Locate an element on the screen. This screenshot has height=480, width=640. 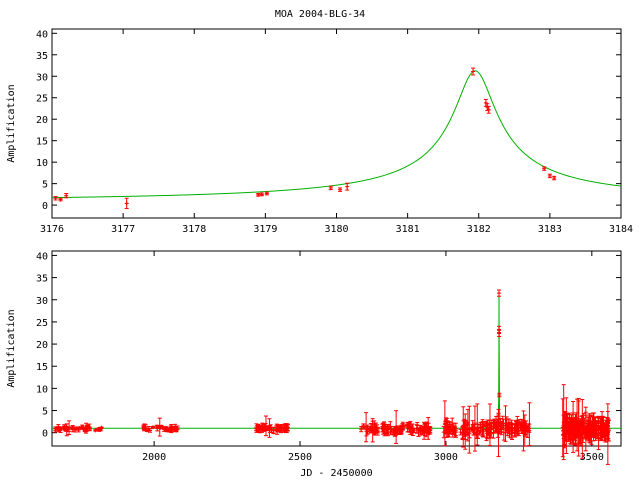
figure-title: MOA 2004-BLG-34 is located at coordinates (320, 14).